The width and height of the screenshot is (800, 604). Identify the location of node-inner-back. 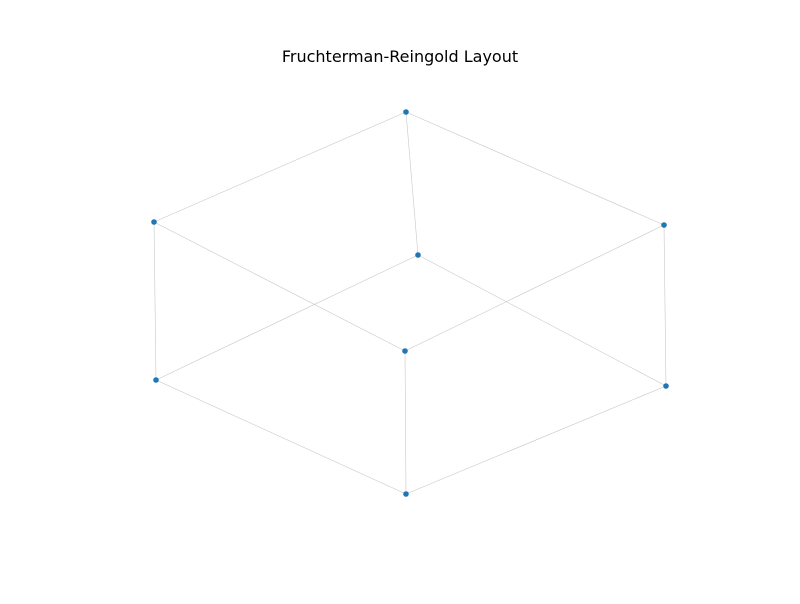
(418, 255).